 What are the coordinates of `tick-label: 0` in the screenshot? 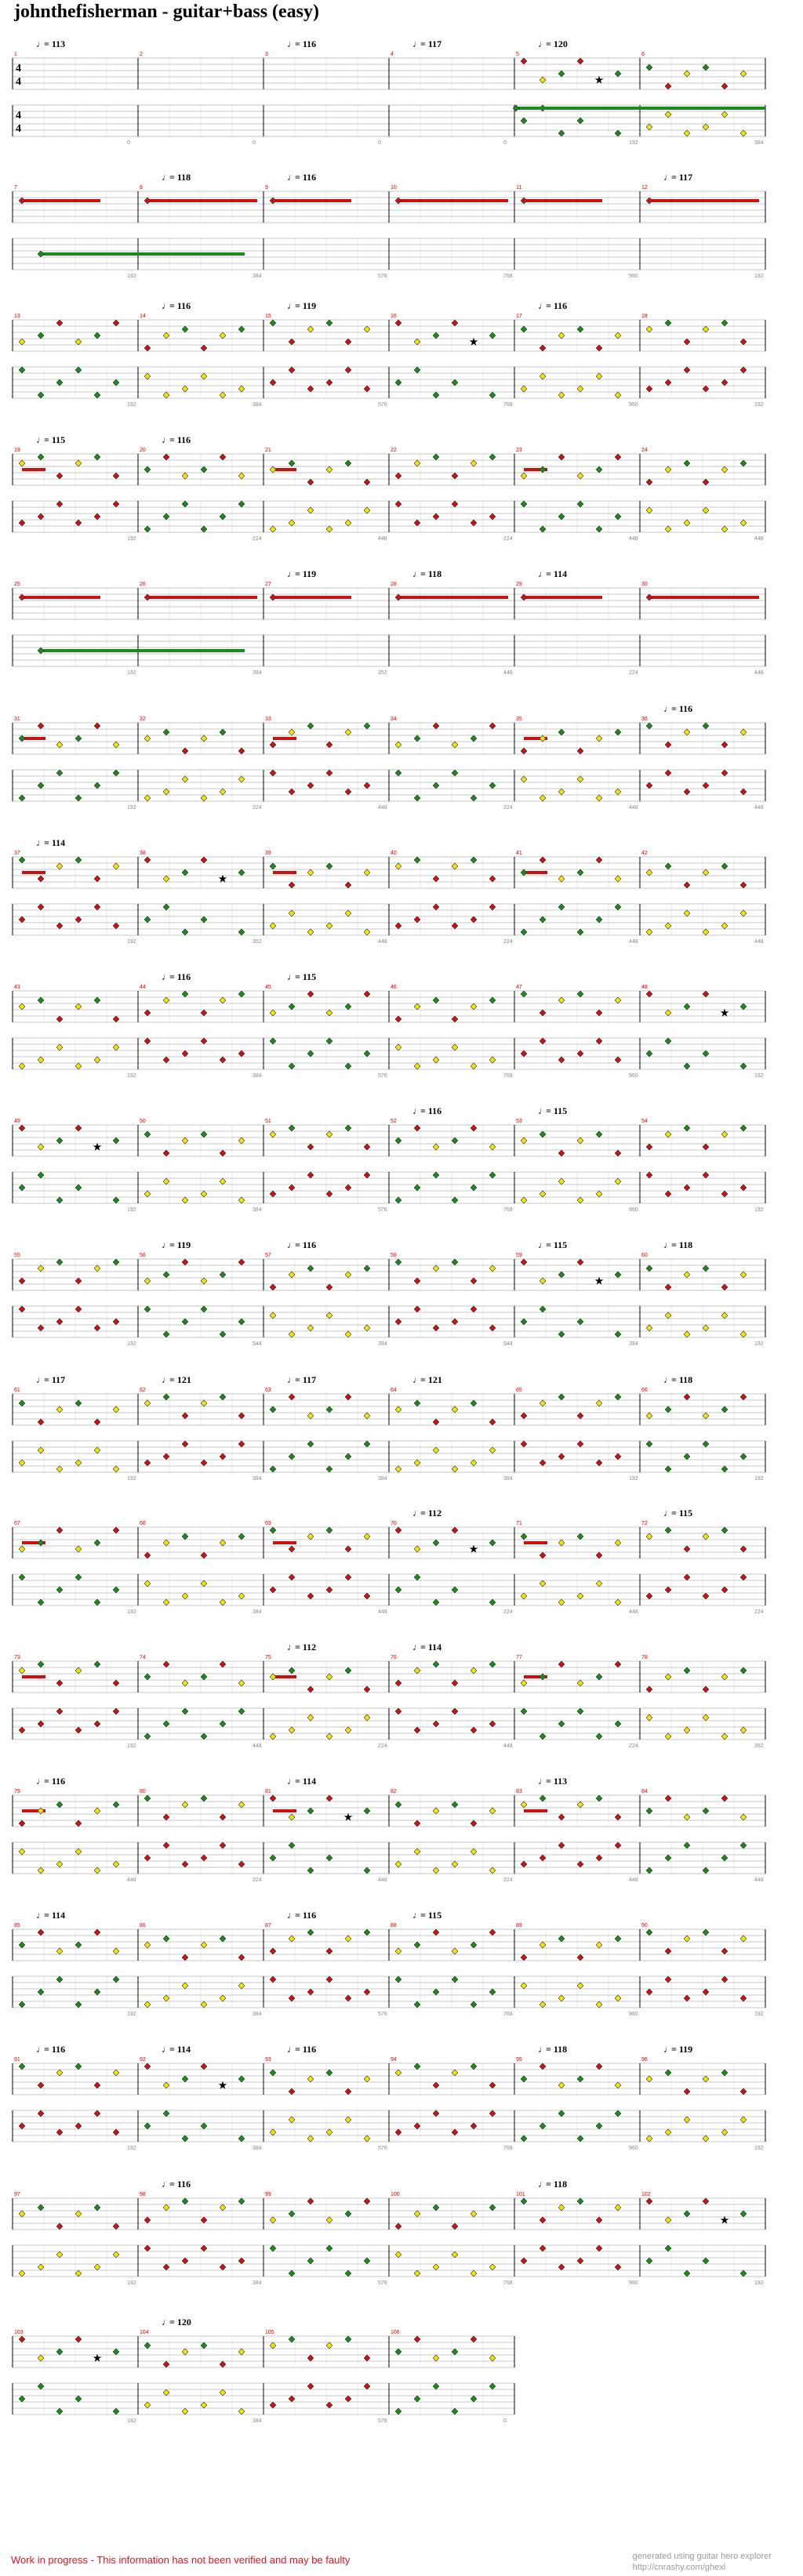 It's located at (505, 143).